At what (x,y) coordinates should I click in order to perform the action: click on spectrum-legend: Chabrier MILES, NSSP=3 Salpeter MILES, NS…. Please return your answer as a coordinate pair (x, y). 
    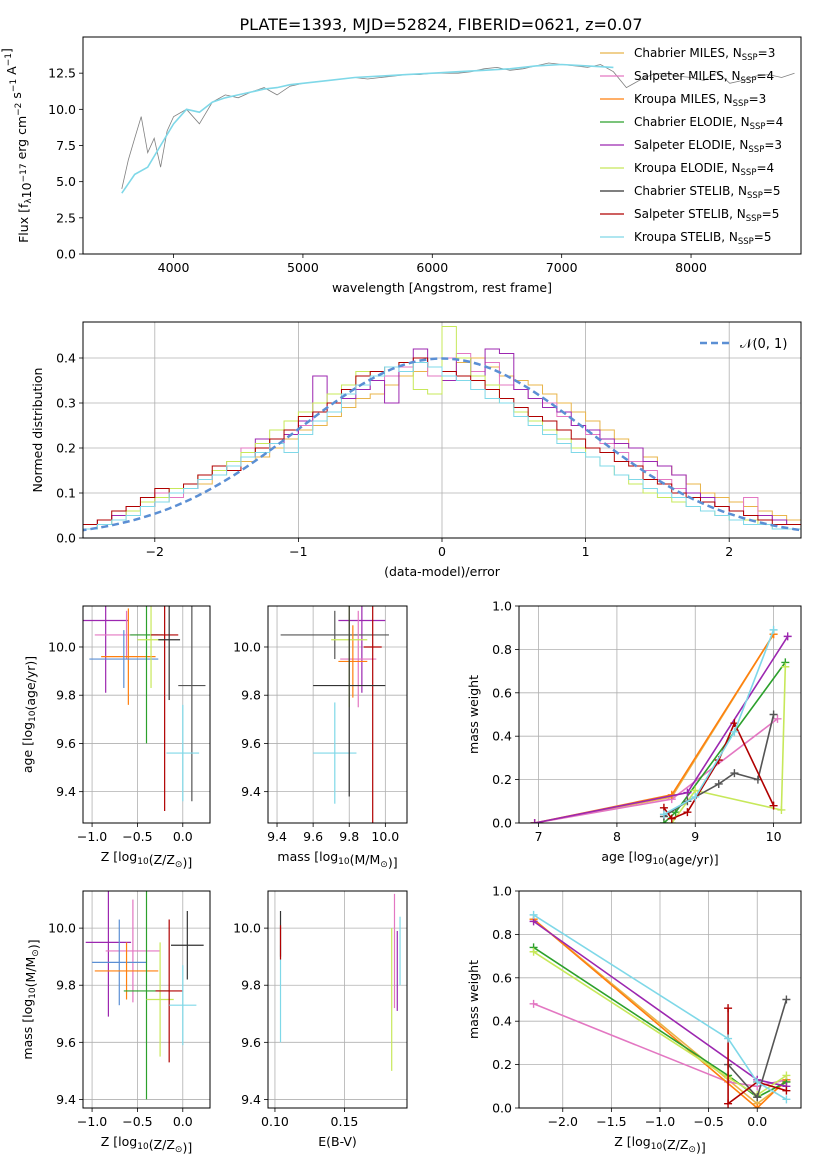
    Looking at the image, I should click on (691, 146).